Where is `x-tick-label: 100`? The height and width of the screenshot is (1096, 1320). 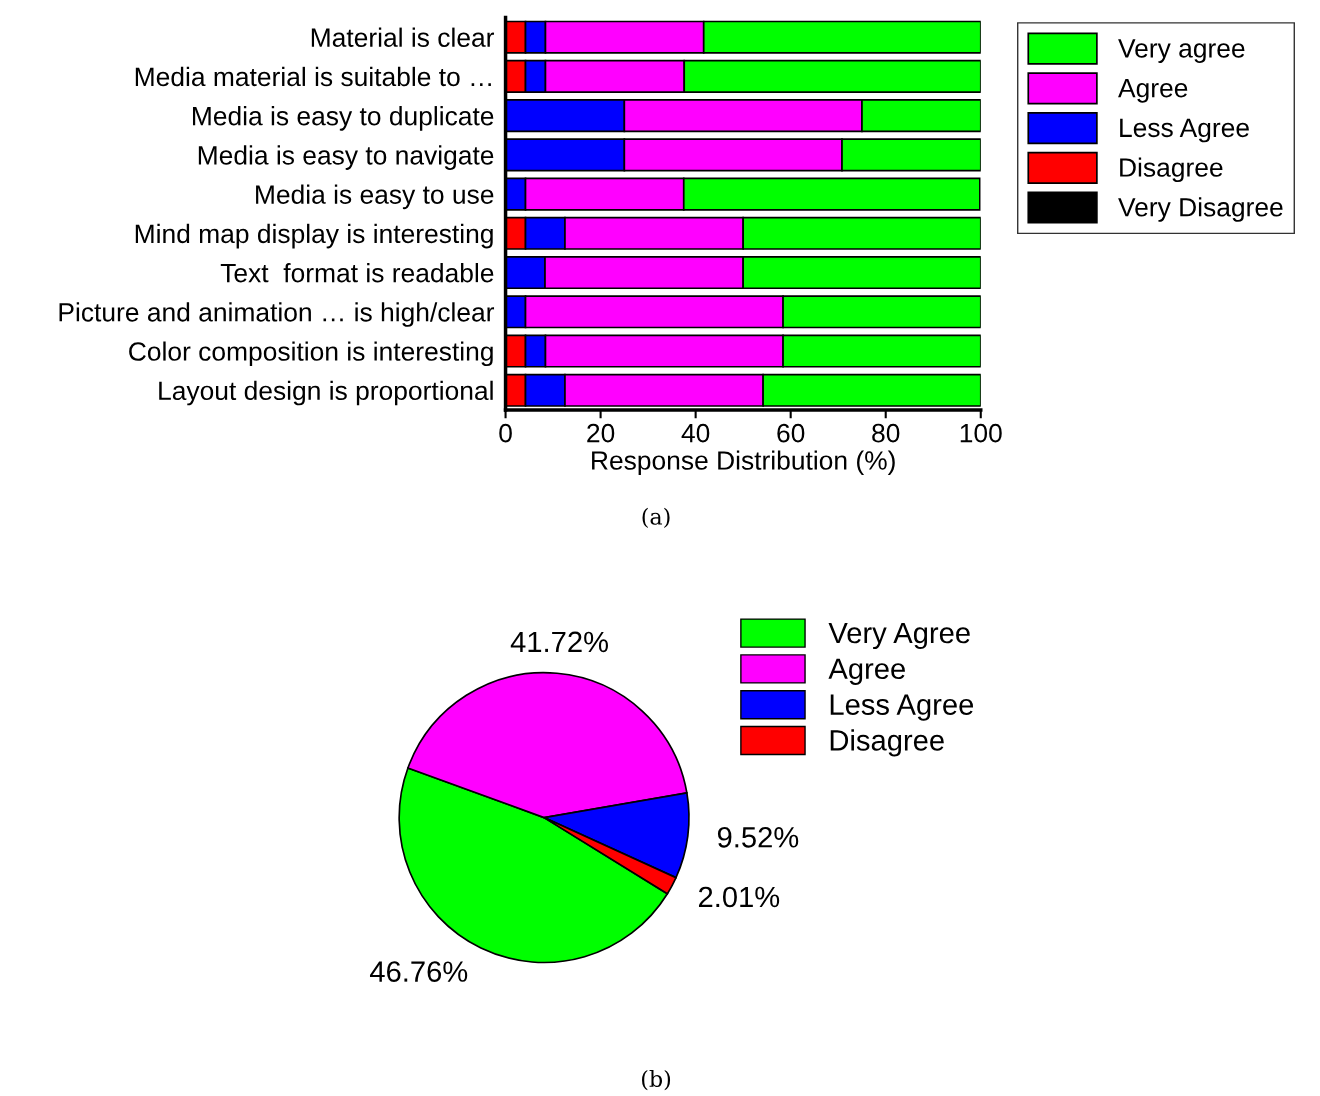 x-tick-label: 100 is located at coordinates (981, 433).